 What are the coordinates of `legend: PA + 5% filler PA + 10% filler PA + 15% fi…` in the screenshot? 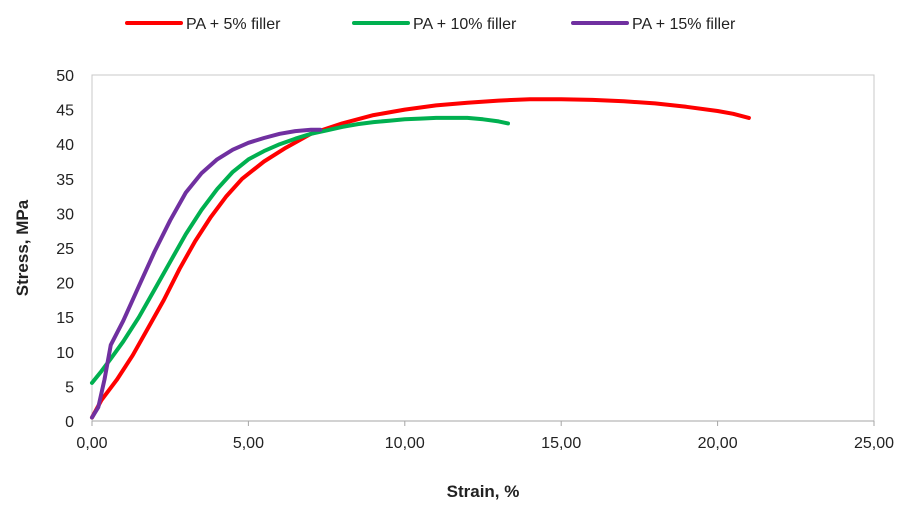 It's located at (430, 24).